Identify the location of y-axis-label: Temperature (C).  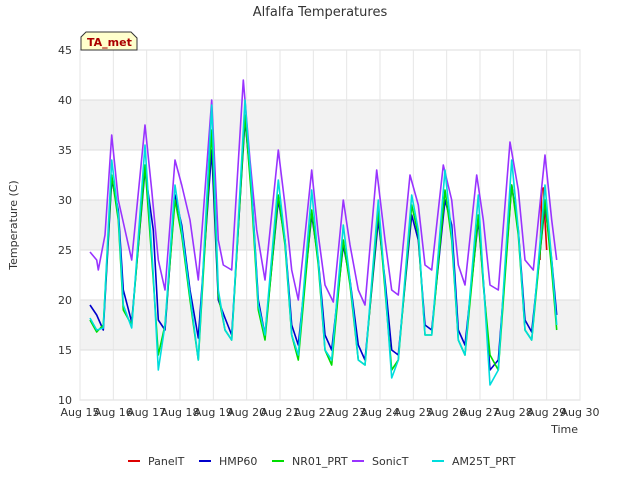
(13, 225).